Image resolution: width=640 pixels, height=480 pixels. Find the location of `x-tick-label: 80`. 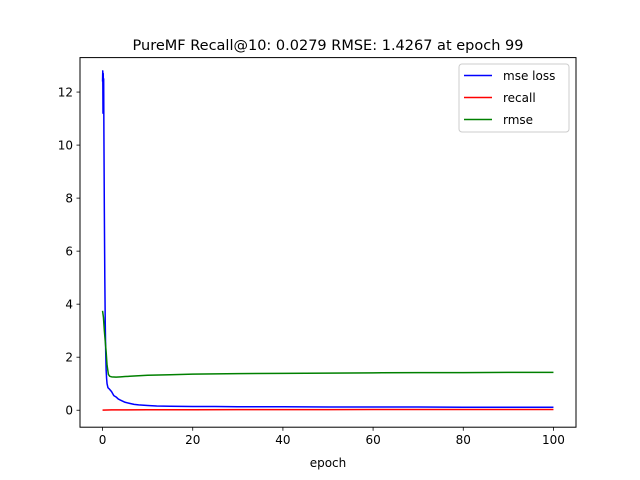

x-tick-label: 80 is located at coordinates (463, 440).